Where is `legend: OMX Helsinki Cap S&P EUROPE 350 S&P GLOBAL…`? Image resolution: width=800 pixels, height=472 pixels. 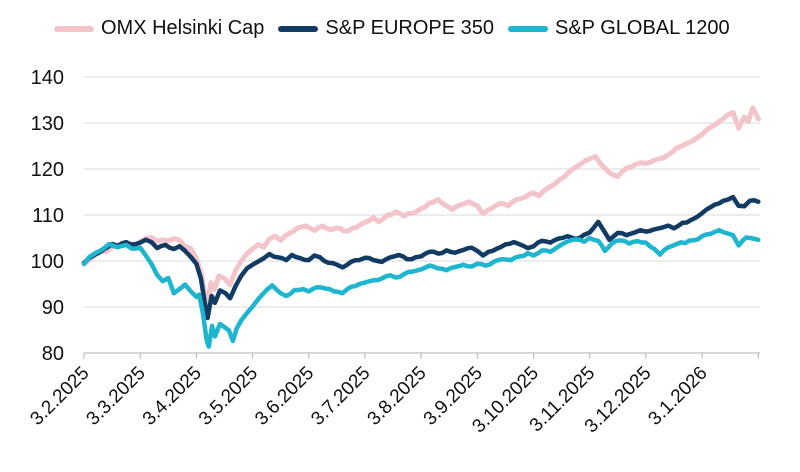
legend: OMX Helsinki Cap S&P EUROPE 350 S&P GLOBAL… is located at coordinates (392, 28).